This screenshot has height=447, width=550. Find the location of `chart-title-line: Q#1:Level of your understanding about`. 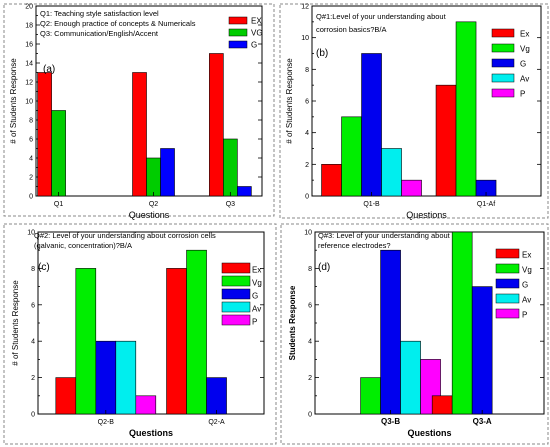

chart-title-line: Q#1:Level of your understanding about is located at coordinates (381, 16).